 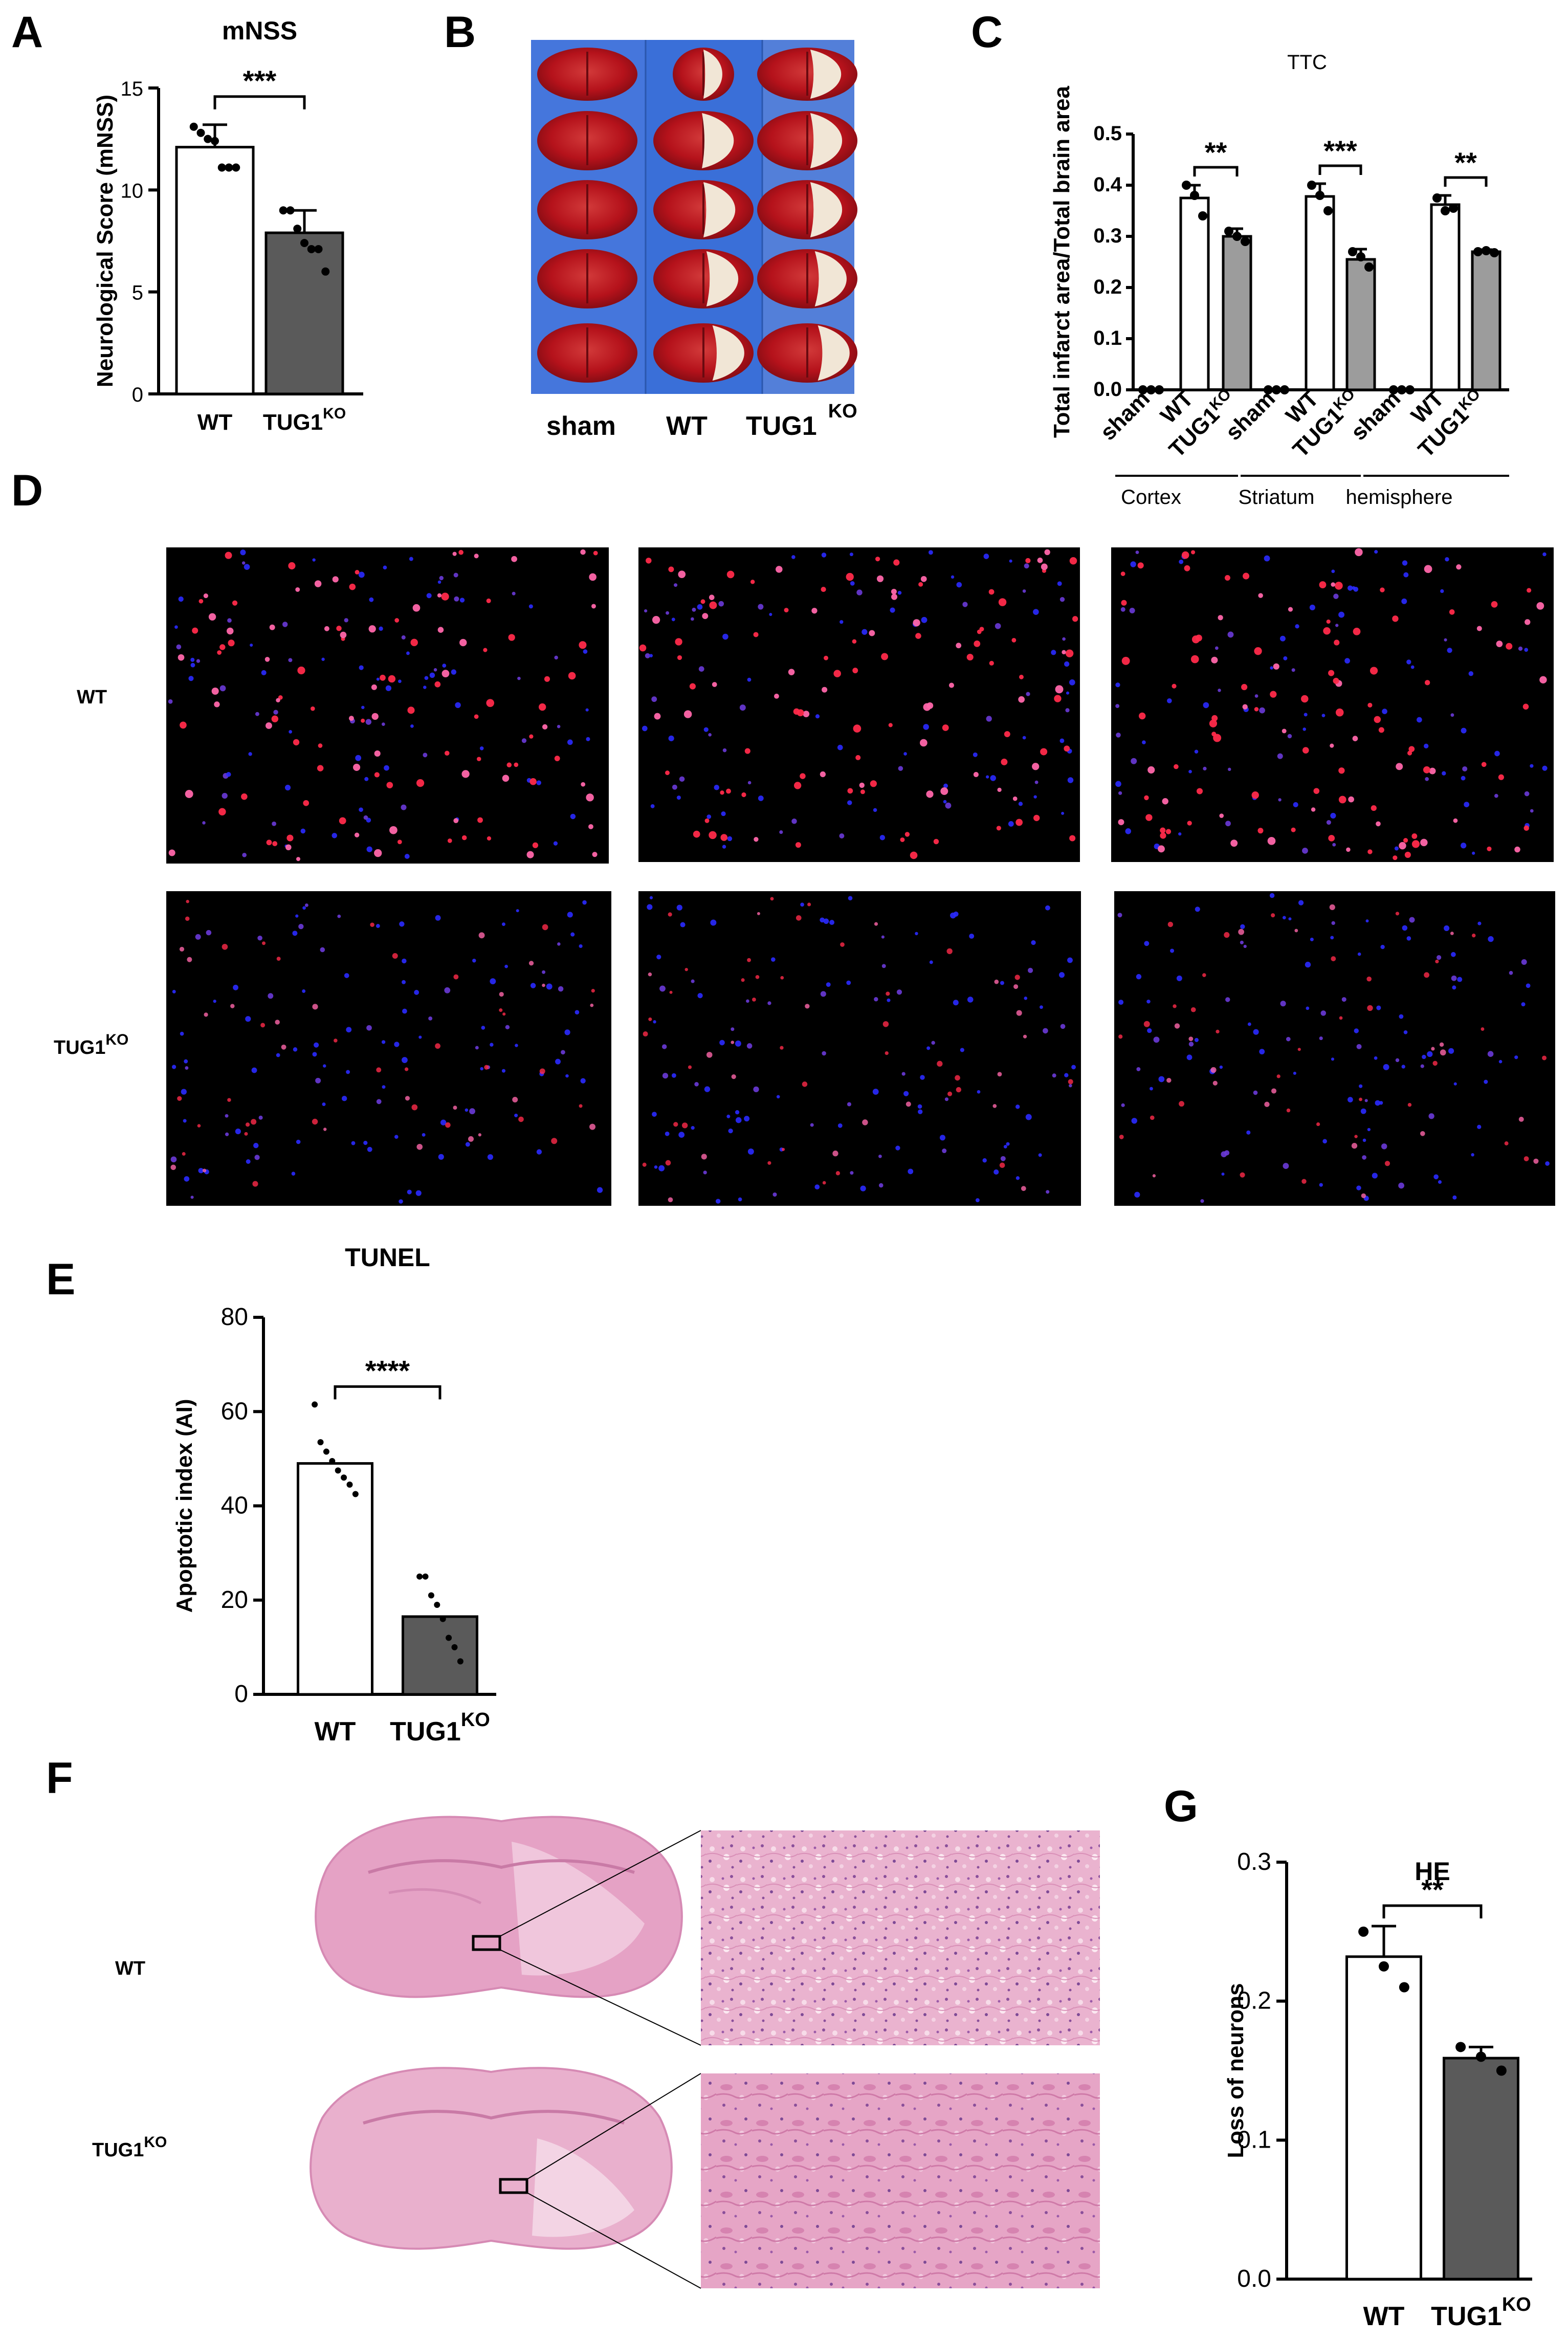 I want to click on y-tick-label: 0.2, so click(x=1254, y=2001).